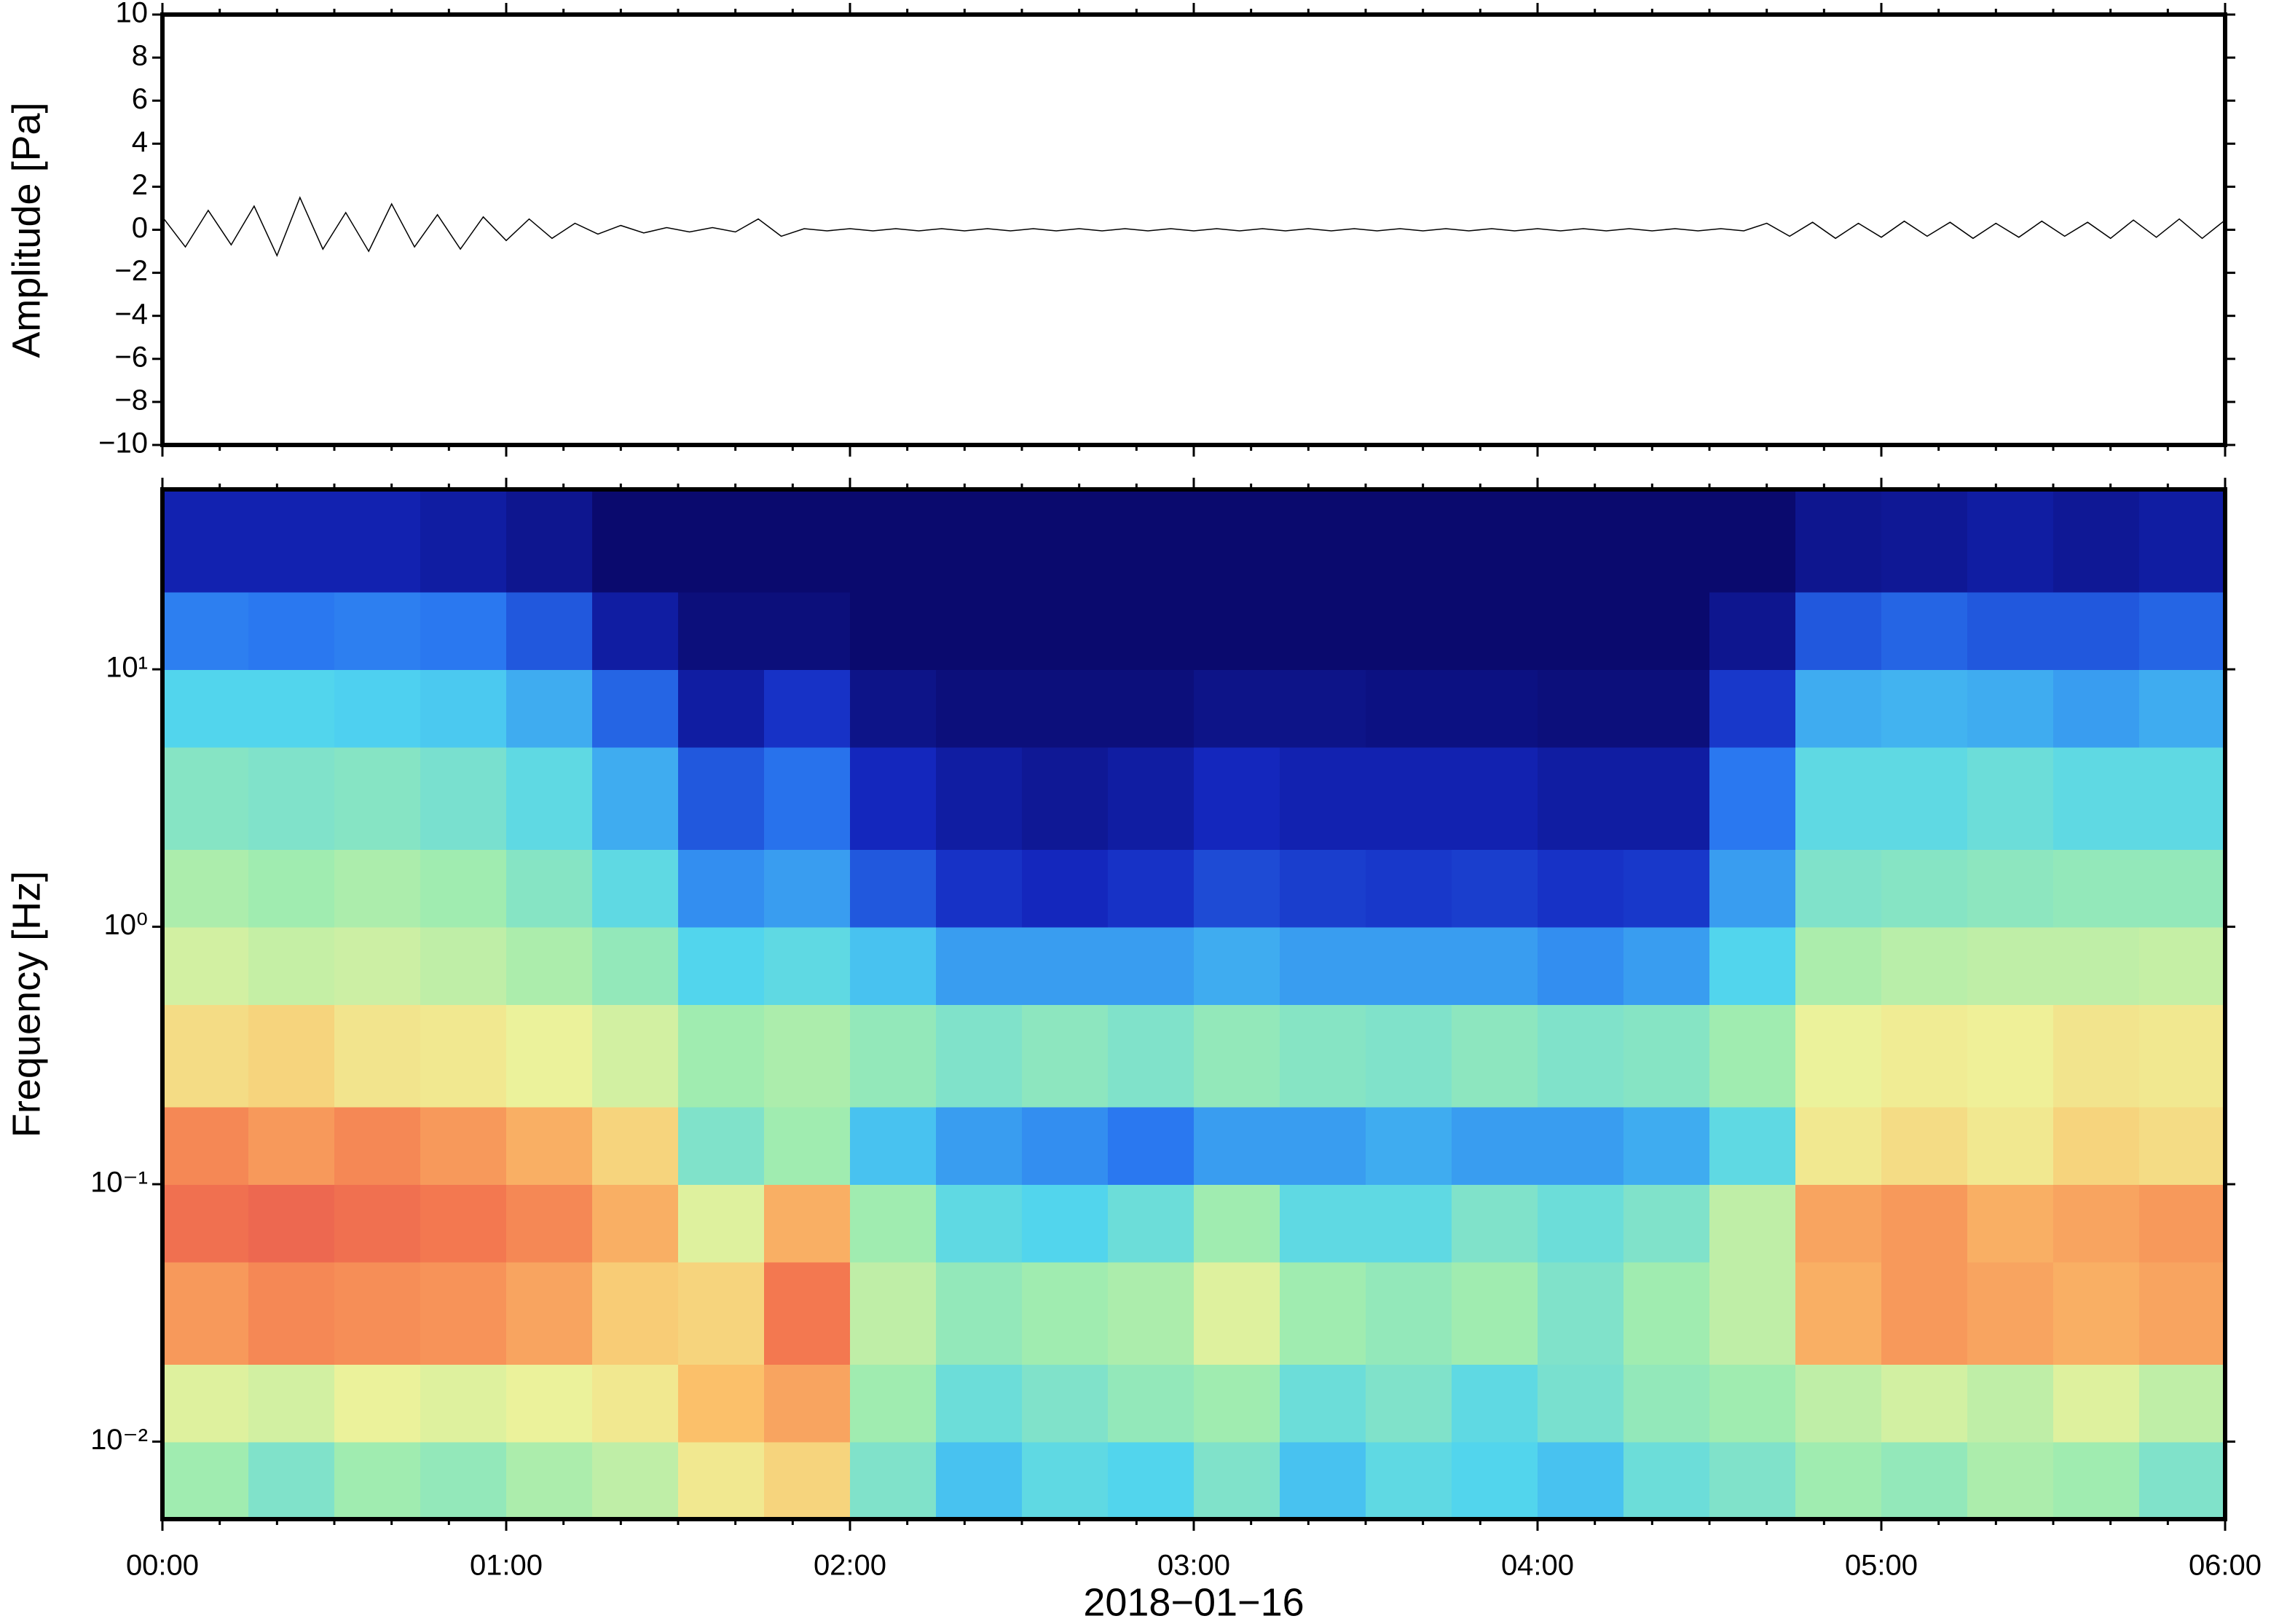 Image resolution: width=2271 pixels, height=1624 pixels. Describe the element at coordinates (123, 443) in the screenshot. I see `y-tick-label: −10` at that location.